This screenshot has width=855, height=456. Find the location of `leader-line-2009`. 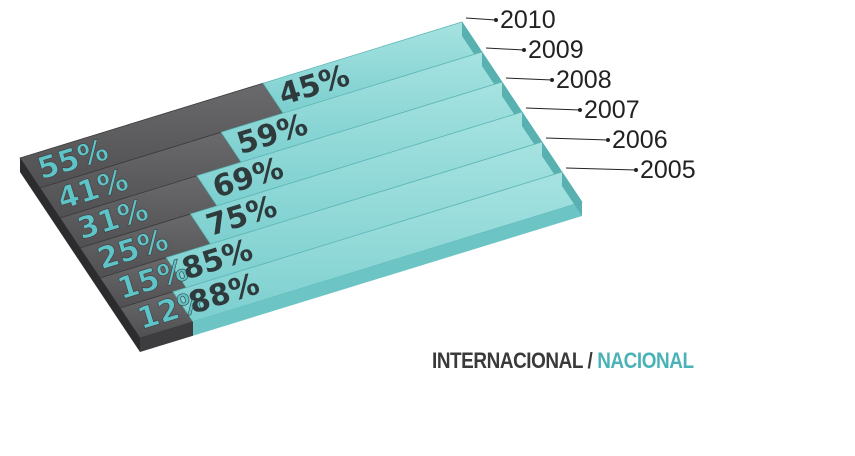

leader-line-2009 is located at coordinates (505, 49).